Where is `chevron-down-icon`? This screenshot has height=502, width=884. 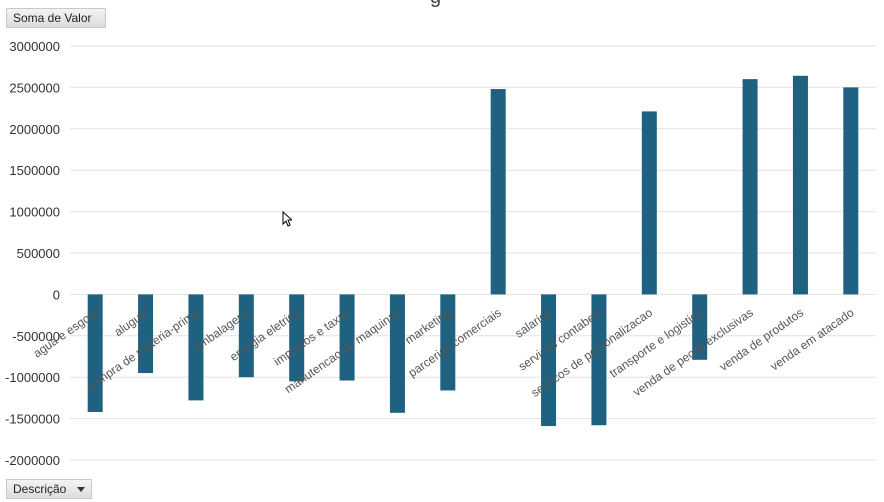 chevron-down-icon is located at coordinates (81, 489).